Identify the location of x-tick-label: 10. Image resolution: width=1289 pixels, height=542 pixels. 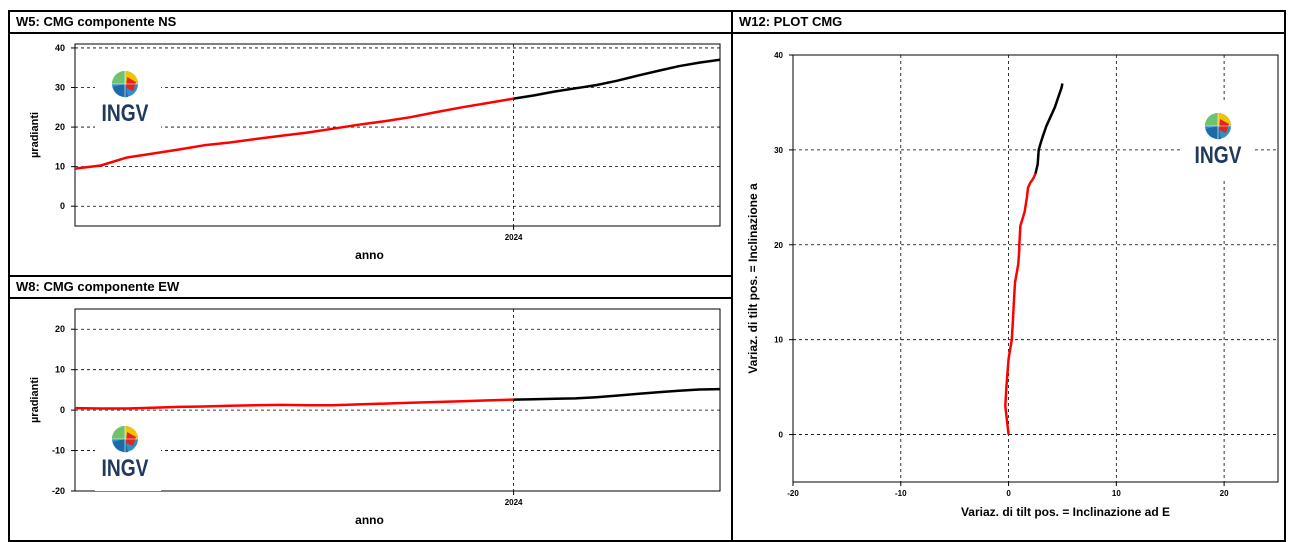
(1116, 493).